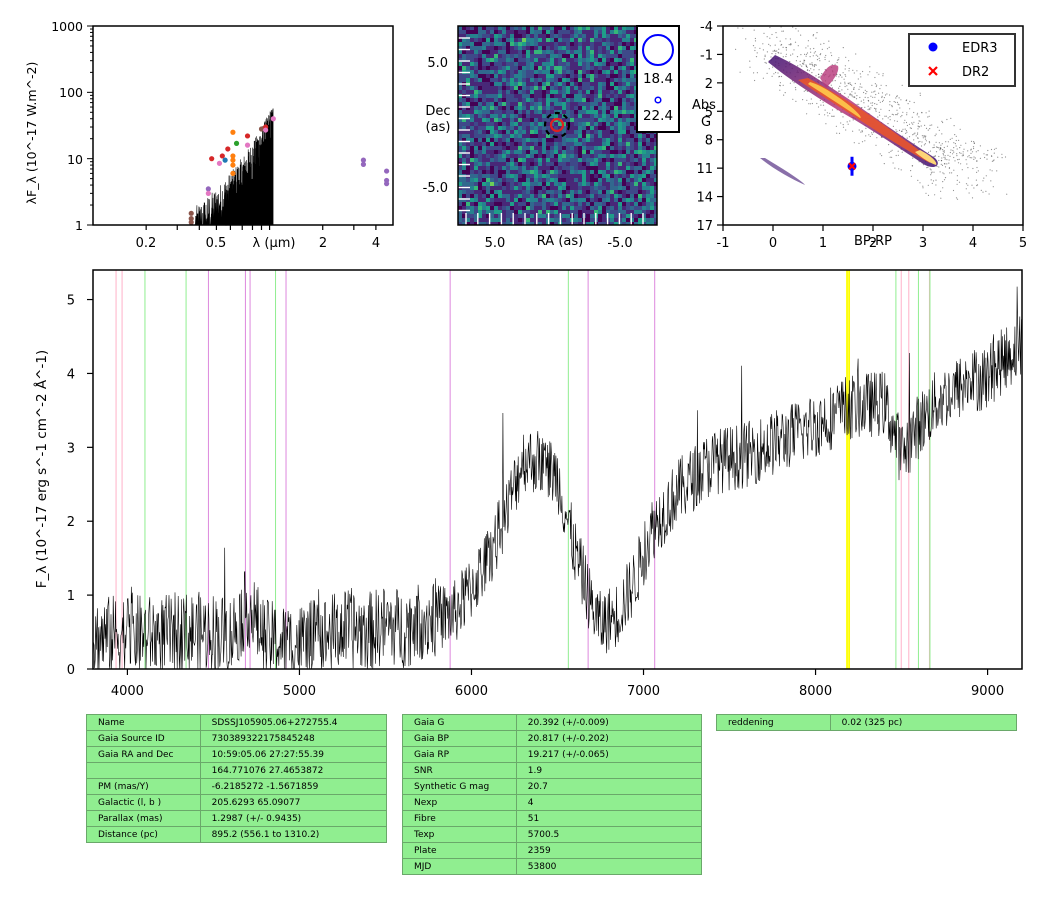  What do you see at coordinates (143, 722) in the screenshot?
I see `table-key-cell: Name` at bounding box center [143, 722].